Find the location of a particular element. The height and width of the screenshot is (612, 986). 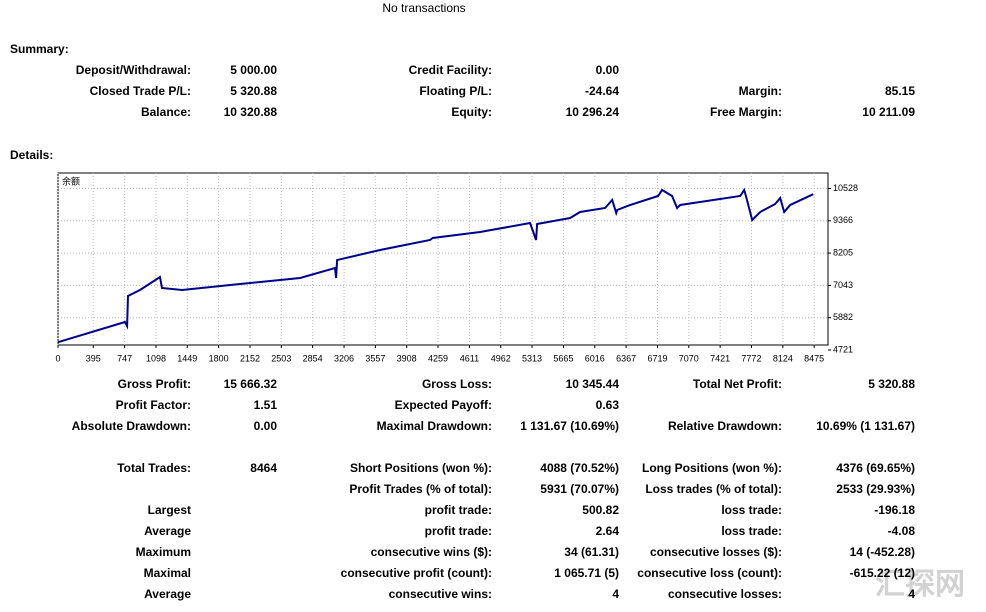

y-tick-label: 4721 is located at coordinates (843, 349).